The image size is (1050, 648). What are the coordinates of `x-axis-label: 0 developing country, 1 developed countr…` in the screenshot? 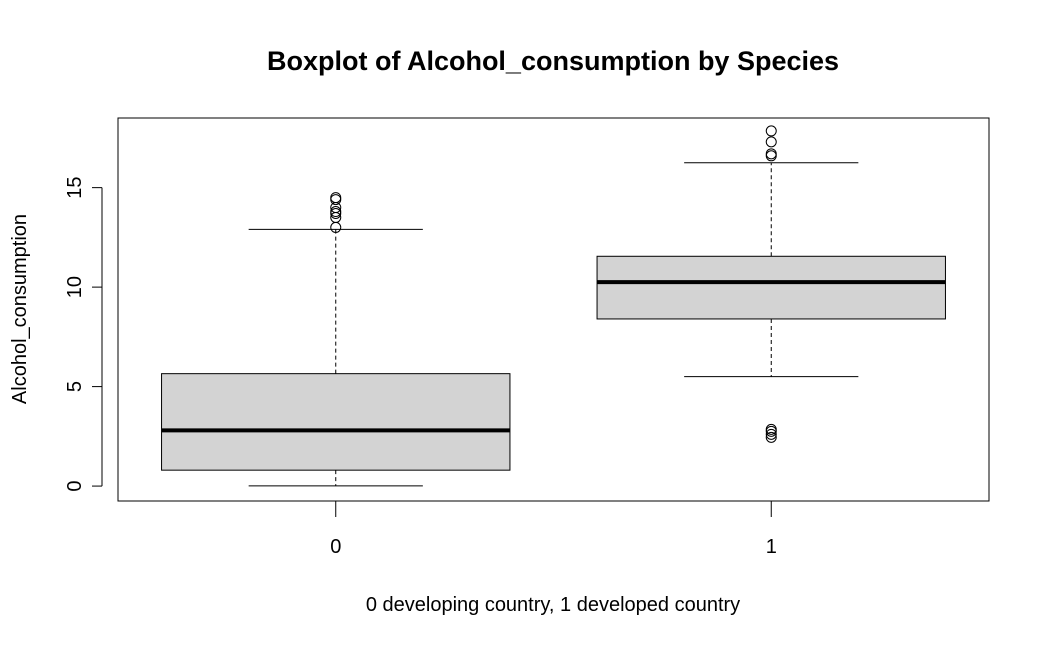 It's located at (553, 605).